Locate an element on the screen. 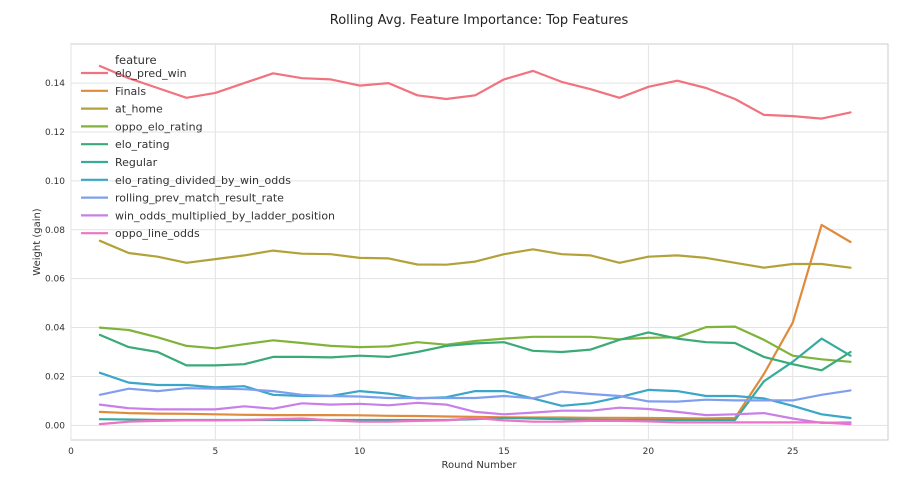 The height and width of the screenshot is (483, 921). legend-entry: rolling_prev_match_result_rate is located at coordinates (199, 198).